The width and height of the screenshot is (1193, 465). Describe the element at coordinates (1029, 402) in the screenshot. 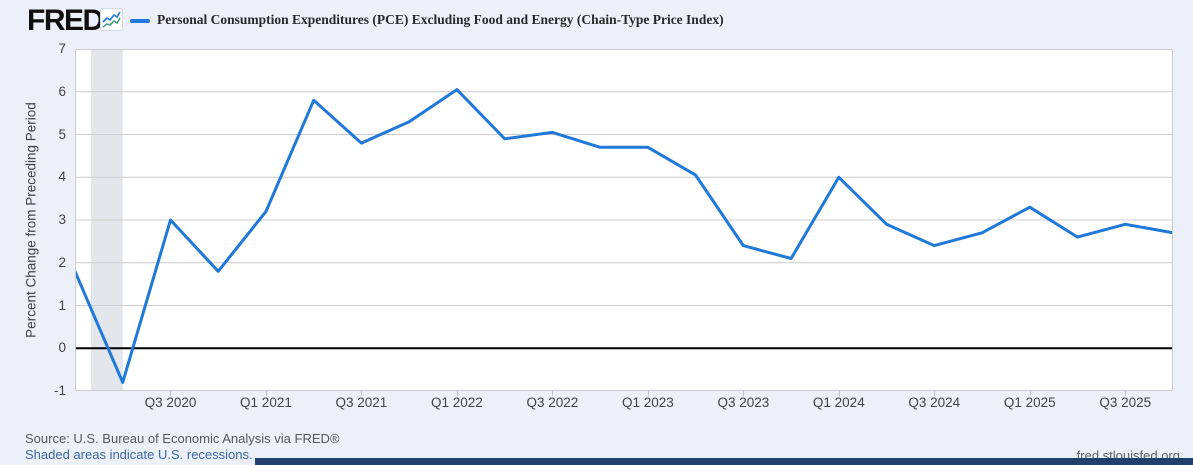

I see `x-tick-label: Q1 2025` at that location.